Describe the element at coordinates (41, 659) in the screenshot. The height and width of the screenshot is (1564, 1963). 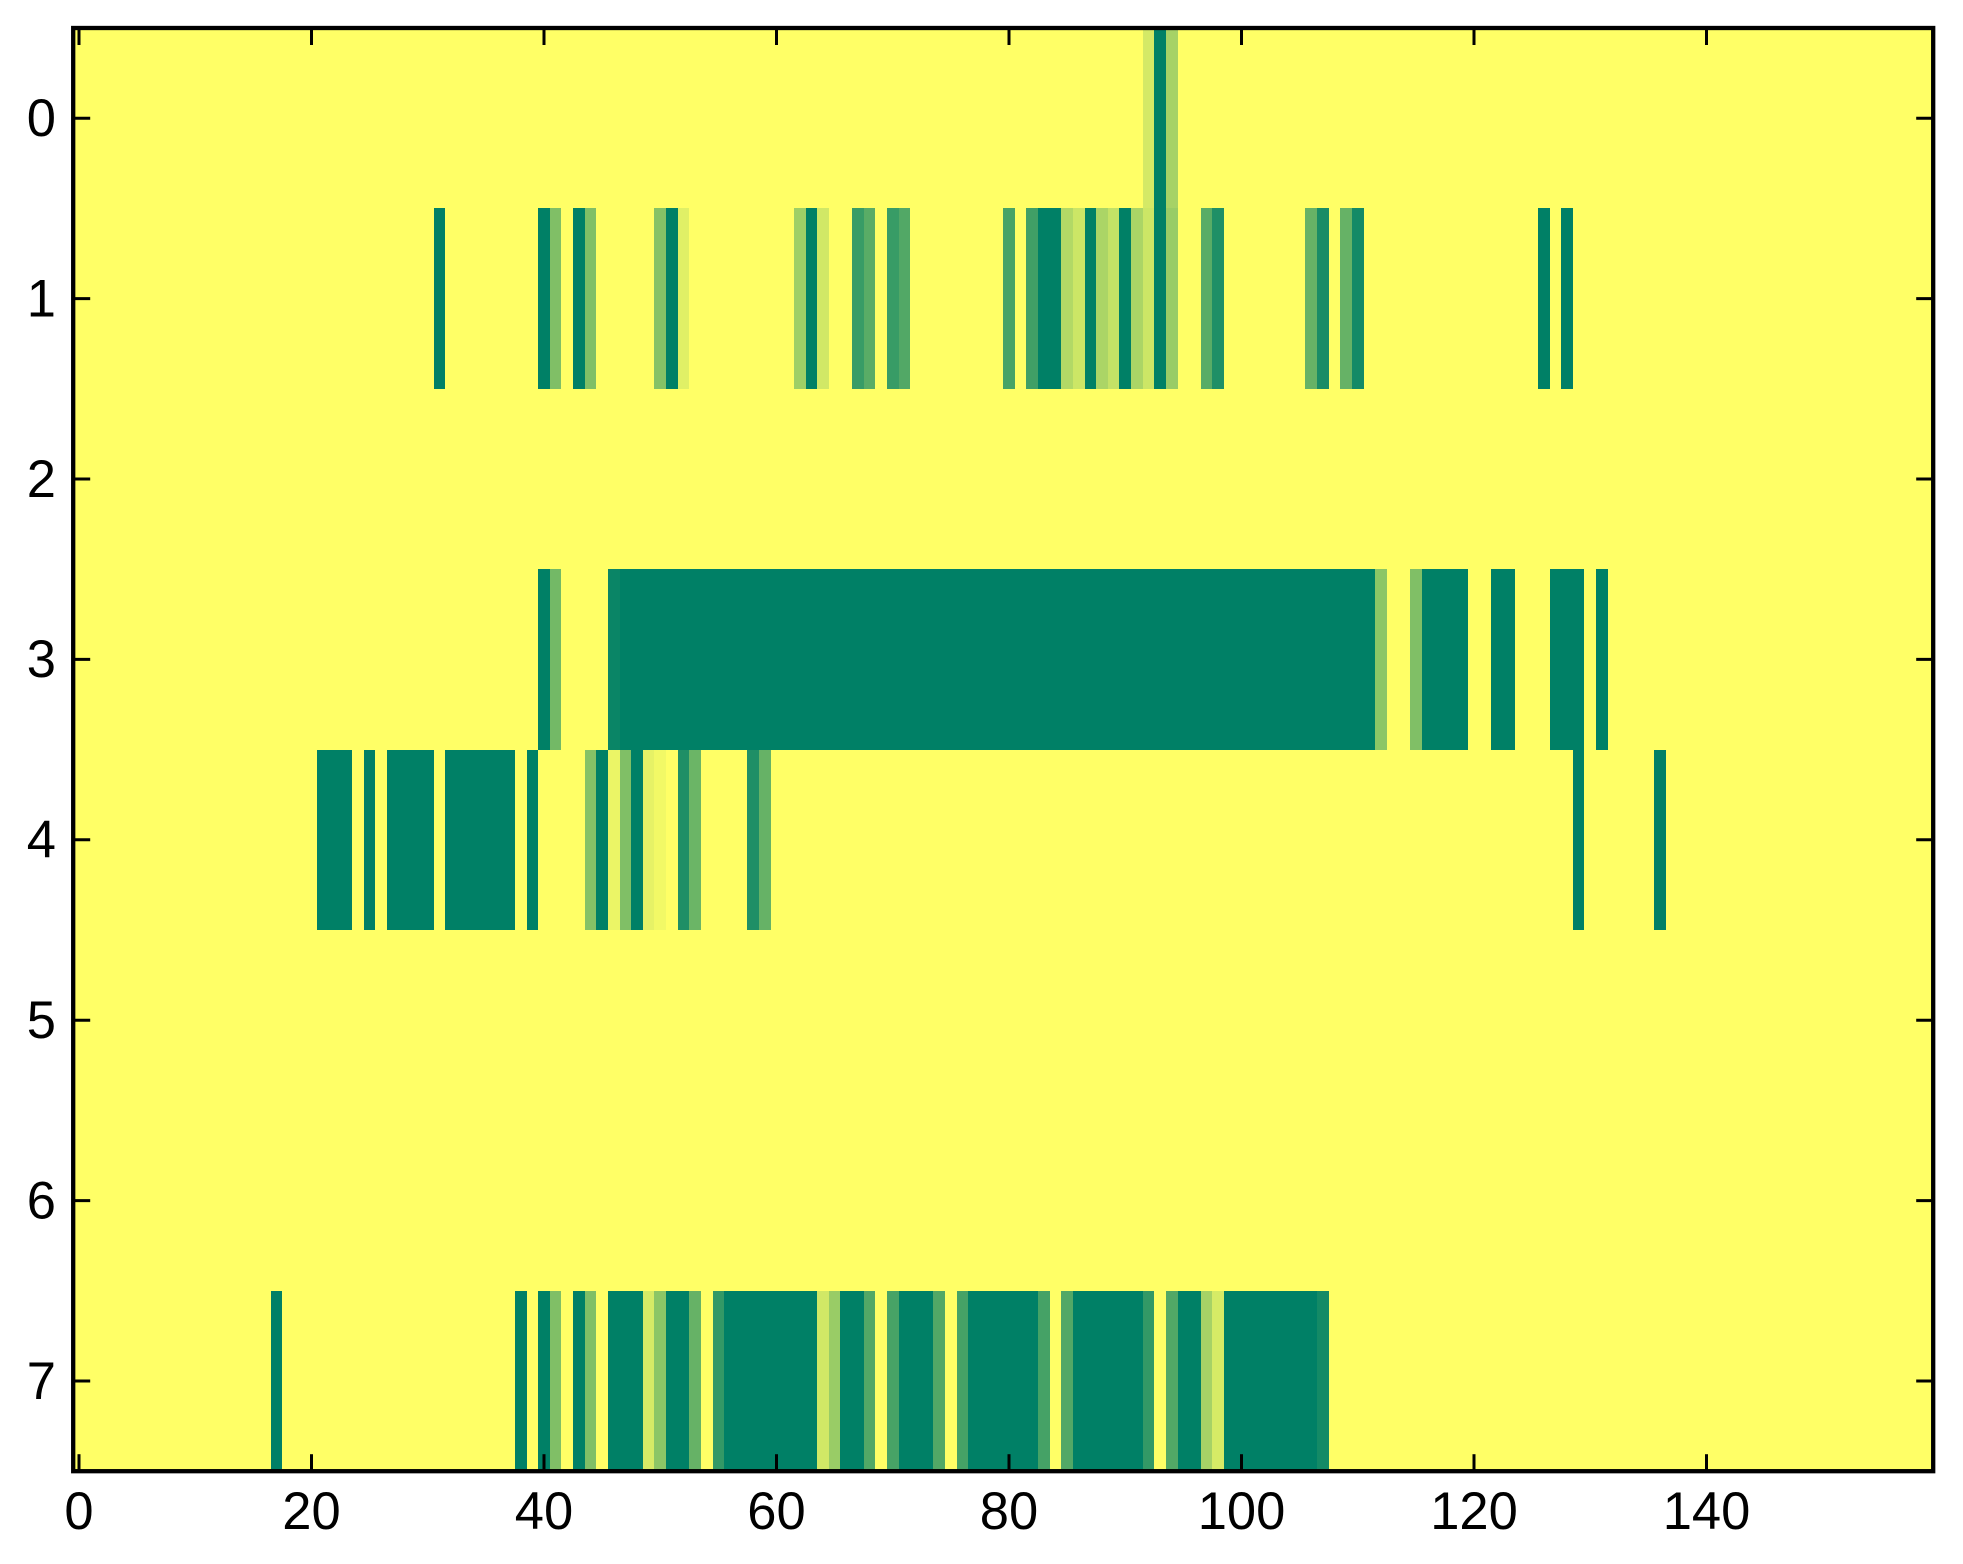
I see `svg-text: 3` at that location.